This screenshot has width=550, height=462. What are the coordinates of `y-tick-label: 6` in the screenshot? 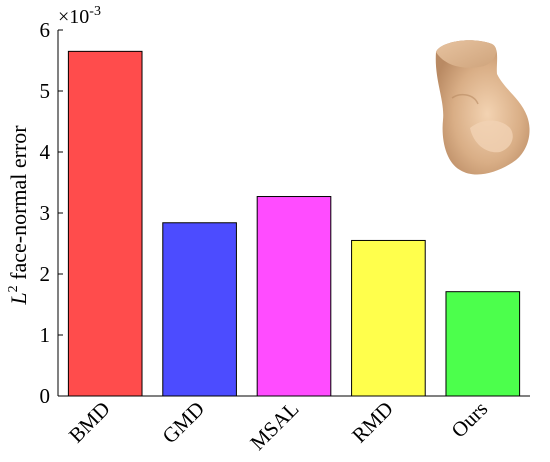 It's located at (45, 30).